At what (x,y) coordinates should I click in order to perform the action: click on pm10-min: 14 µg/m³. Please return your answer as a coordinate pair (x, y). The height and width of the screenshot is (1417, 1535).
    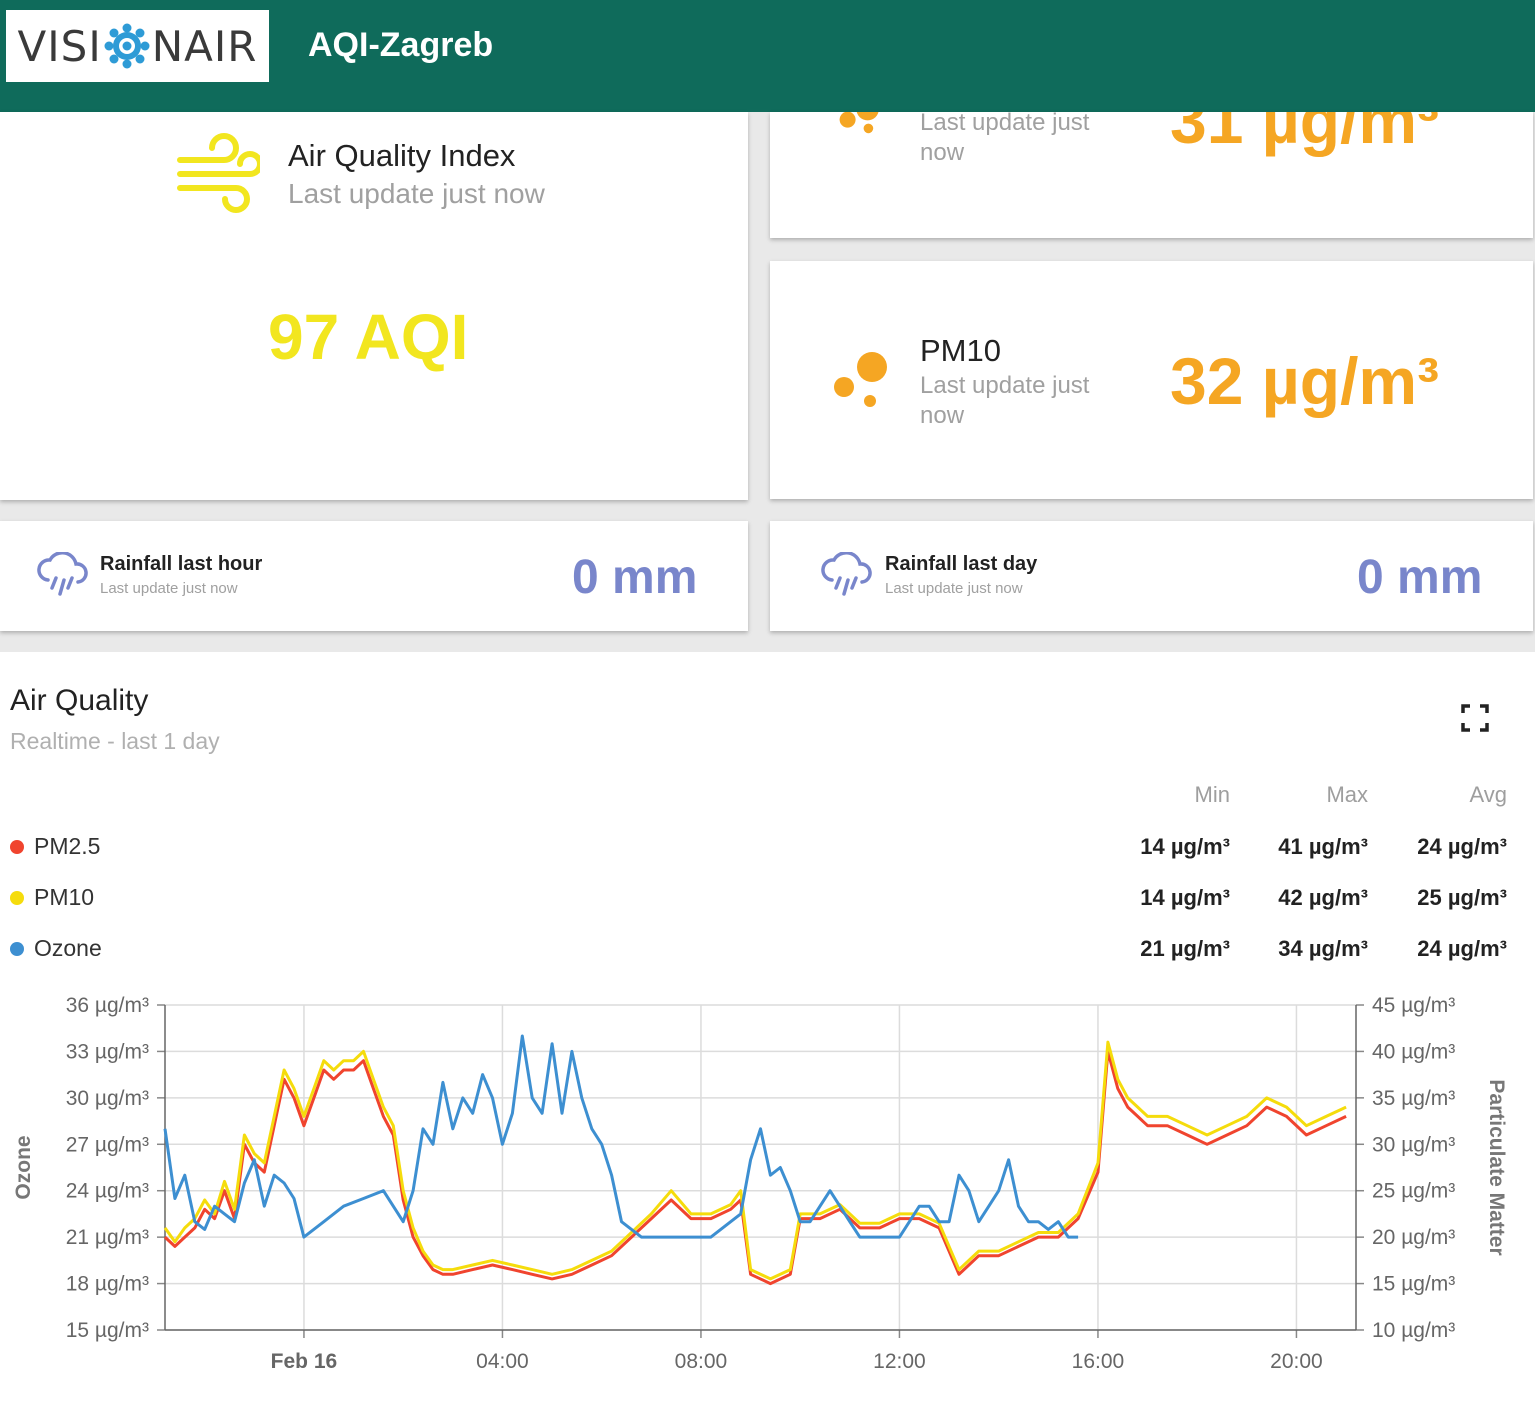
    Looking at the image, I should click on (1185, 897).